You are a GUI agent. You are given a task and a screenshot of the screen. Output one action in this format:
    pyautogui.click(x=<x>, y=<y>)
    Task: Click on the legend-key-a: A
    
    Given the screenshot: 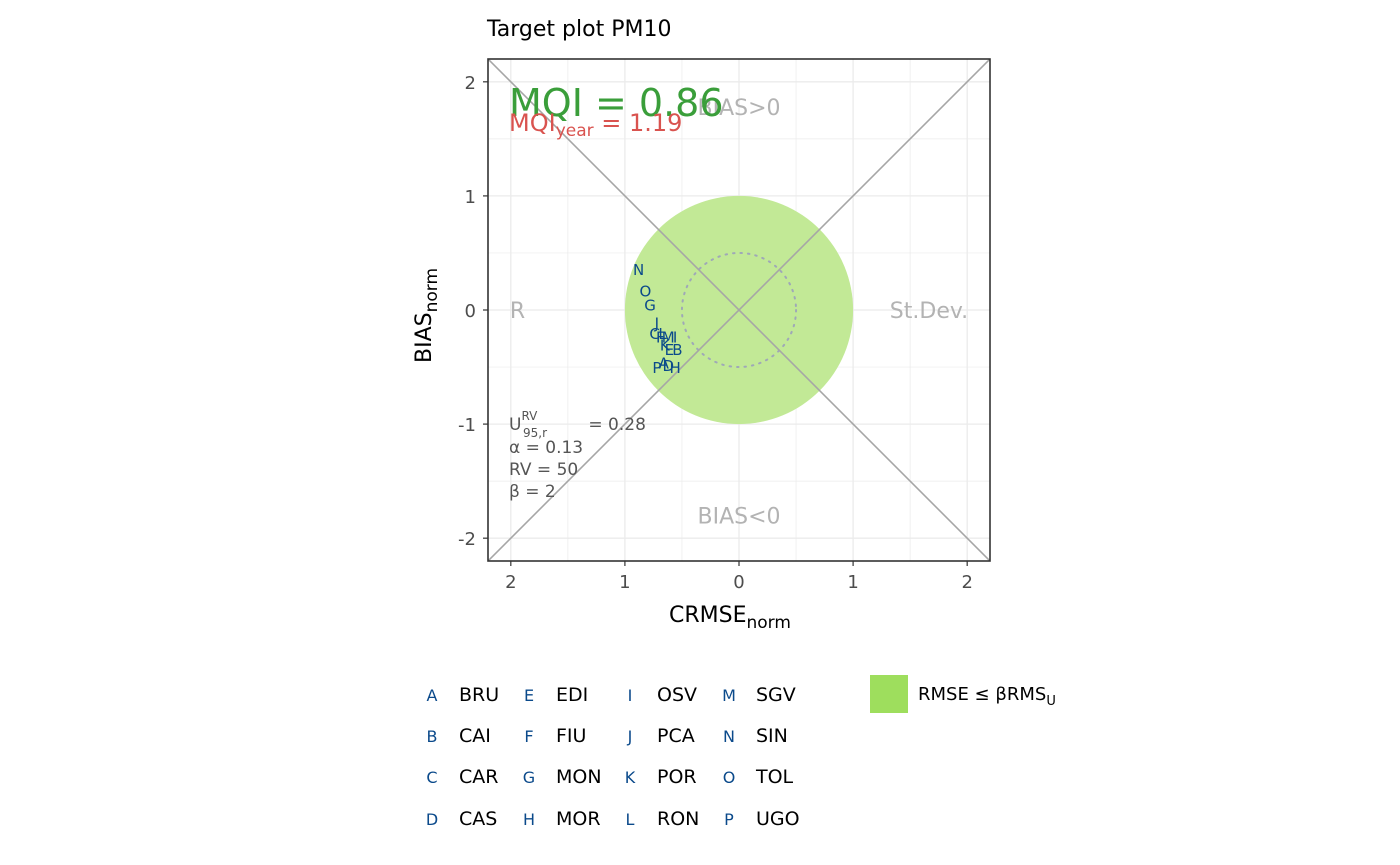 What is the action you would take?
    pyautogui.click(x=432, y=695)
    